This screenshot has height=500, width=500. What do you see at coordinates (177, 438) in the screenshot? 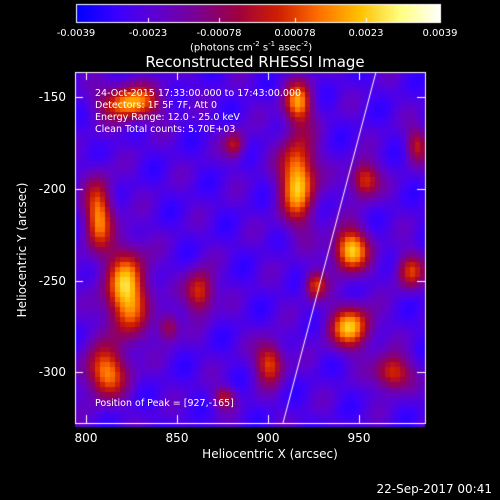
I see `x-tick-label: 850` at bounding box center [177, 438].